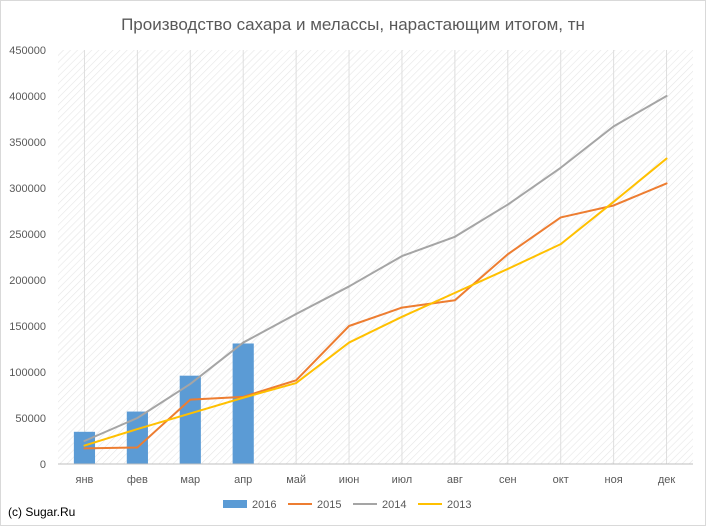 The height and width of the screenshot is (526, 706). I want to click on x-axis-ticks: янв фев мар апр май июн июл авг сен окт ноя дек, so click(376, 480).